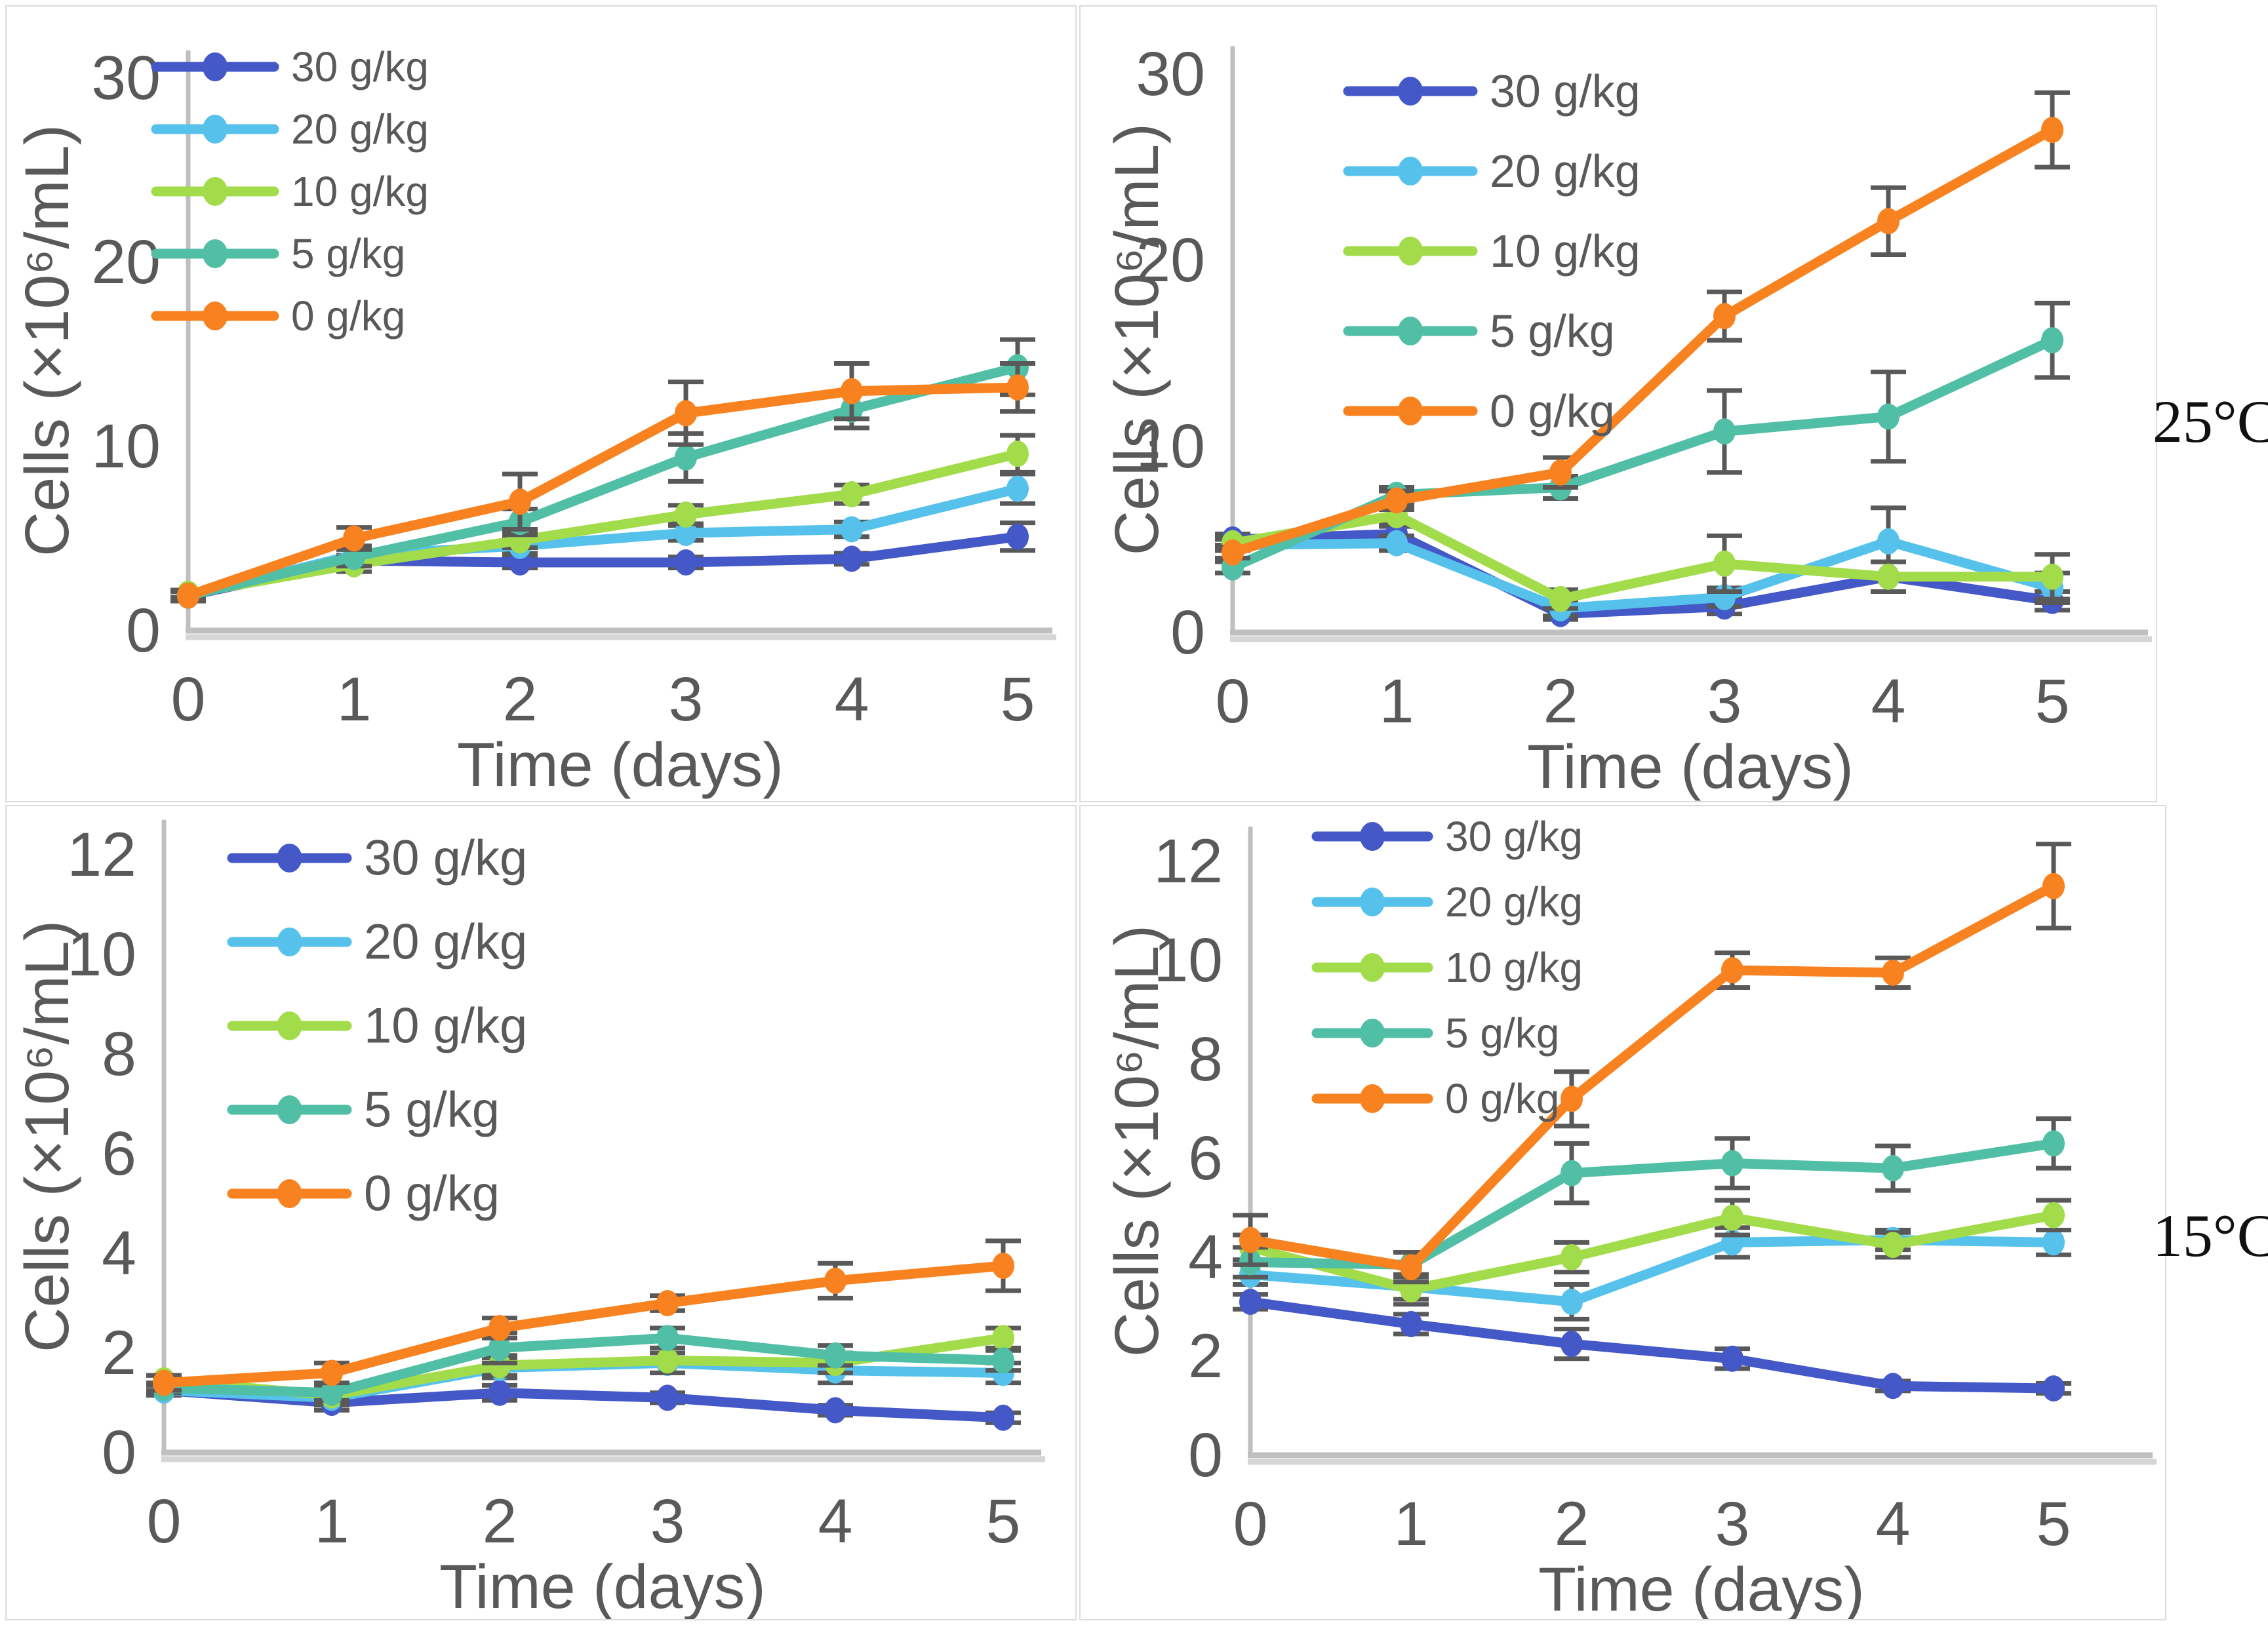  I want to click on temperature-label-25c: 25°C, so click(2210, 421).